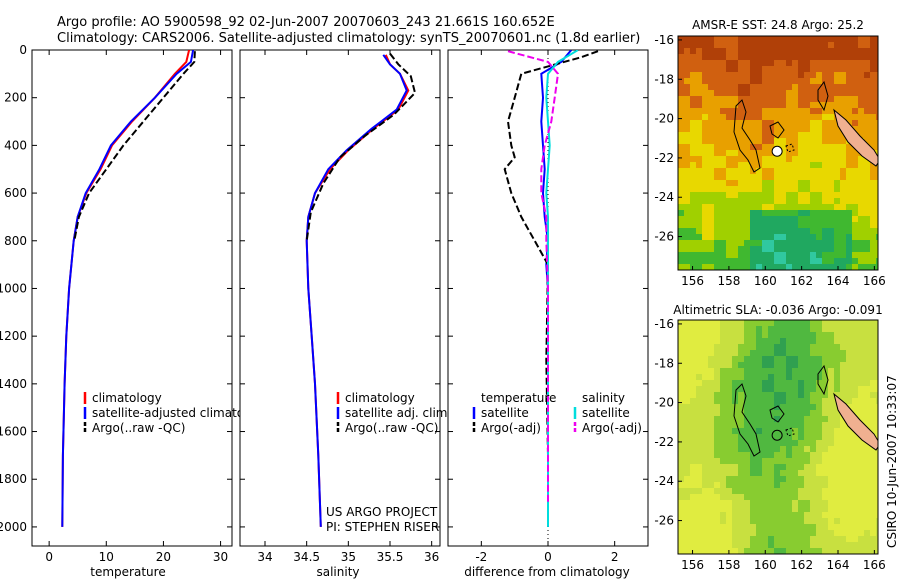 This screenshot has height=580, width=900. What do you see at coordinates (533, 277) in the screenshot?
I see `series-line-salinity-argo-adj-` at bounding box center [533, 277].